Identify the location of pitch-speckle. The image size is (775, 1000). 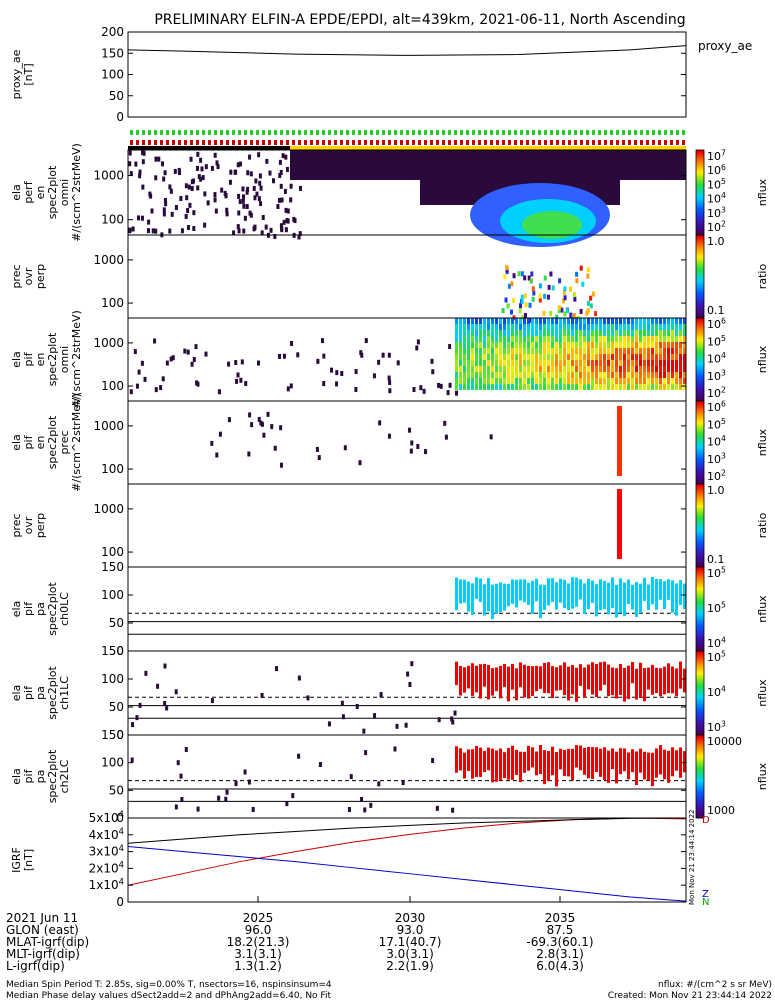
(342, 703).